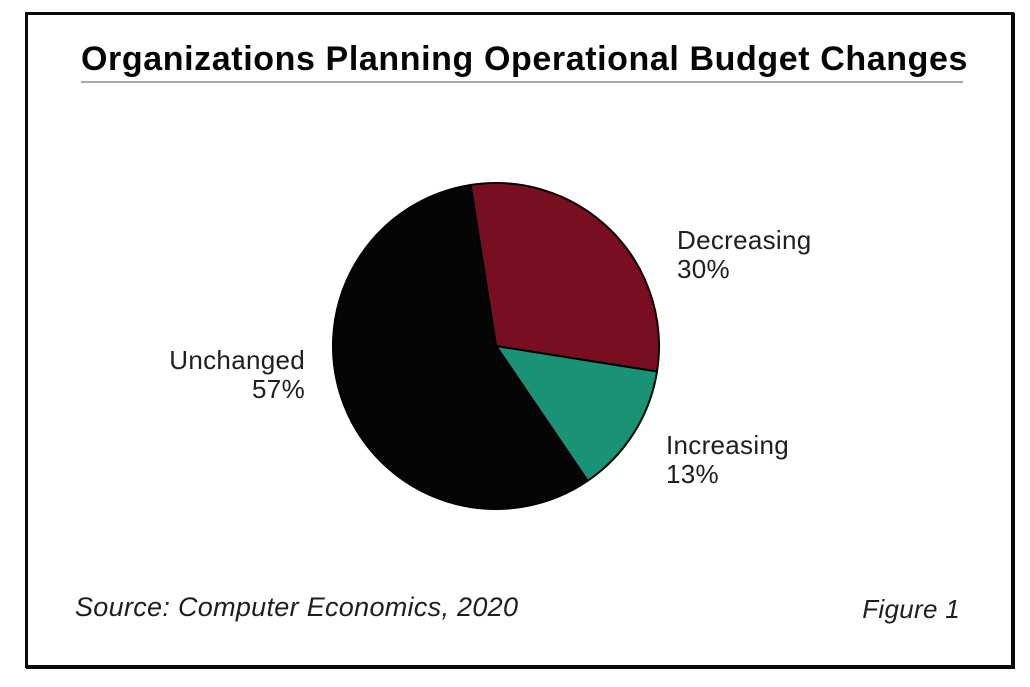 The image size is (1030, 687). I want to click on slice-label-increasing: Increasing 13%, so click(727, 460).